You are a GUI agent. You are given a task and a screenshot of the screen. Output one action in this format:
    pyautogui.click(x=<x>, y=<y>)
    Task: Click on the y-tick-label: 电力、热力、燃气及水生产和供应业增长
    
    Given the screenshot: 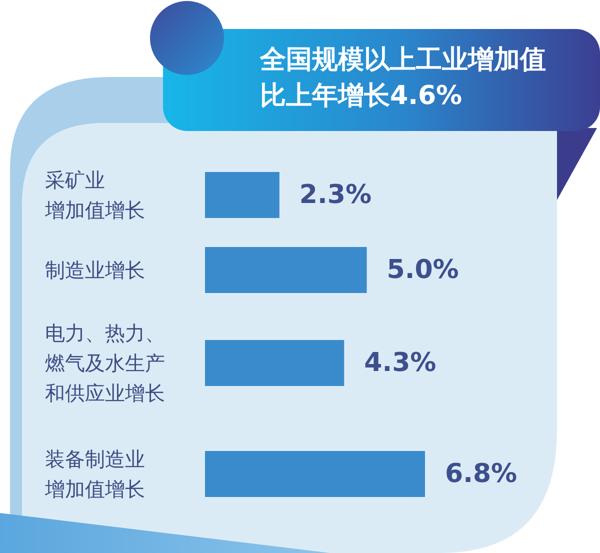 What is the action you would take?
    pyautogui.click(x=105, y=363)
    